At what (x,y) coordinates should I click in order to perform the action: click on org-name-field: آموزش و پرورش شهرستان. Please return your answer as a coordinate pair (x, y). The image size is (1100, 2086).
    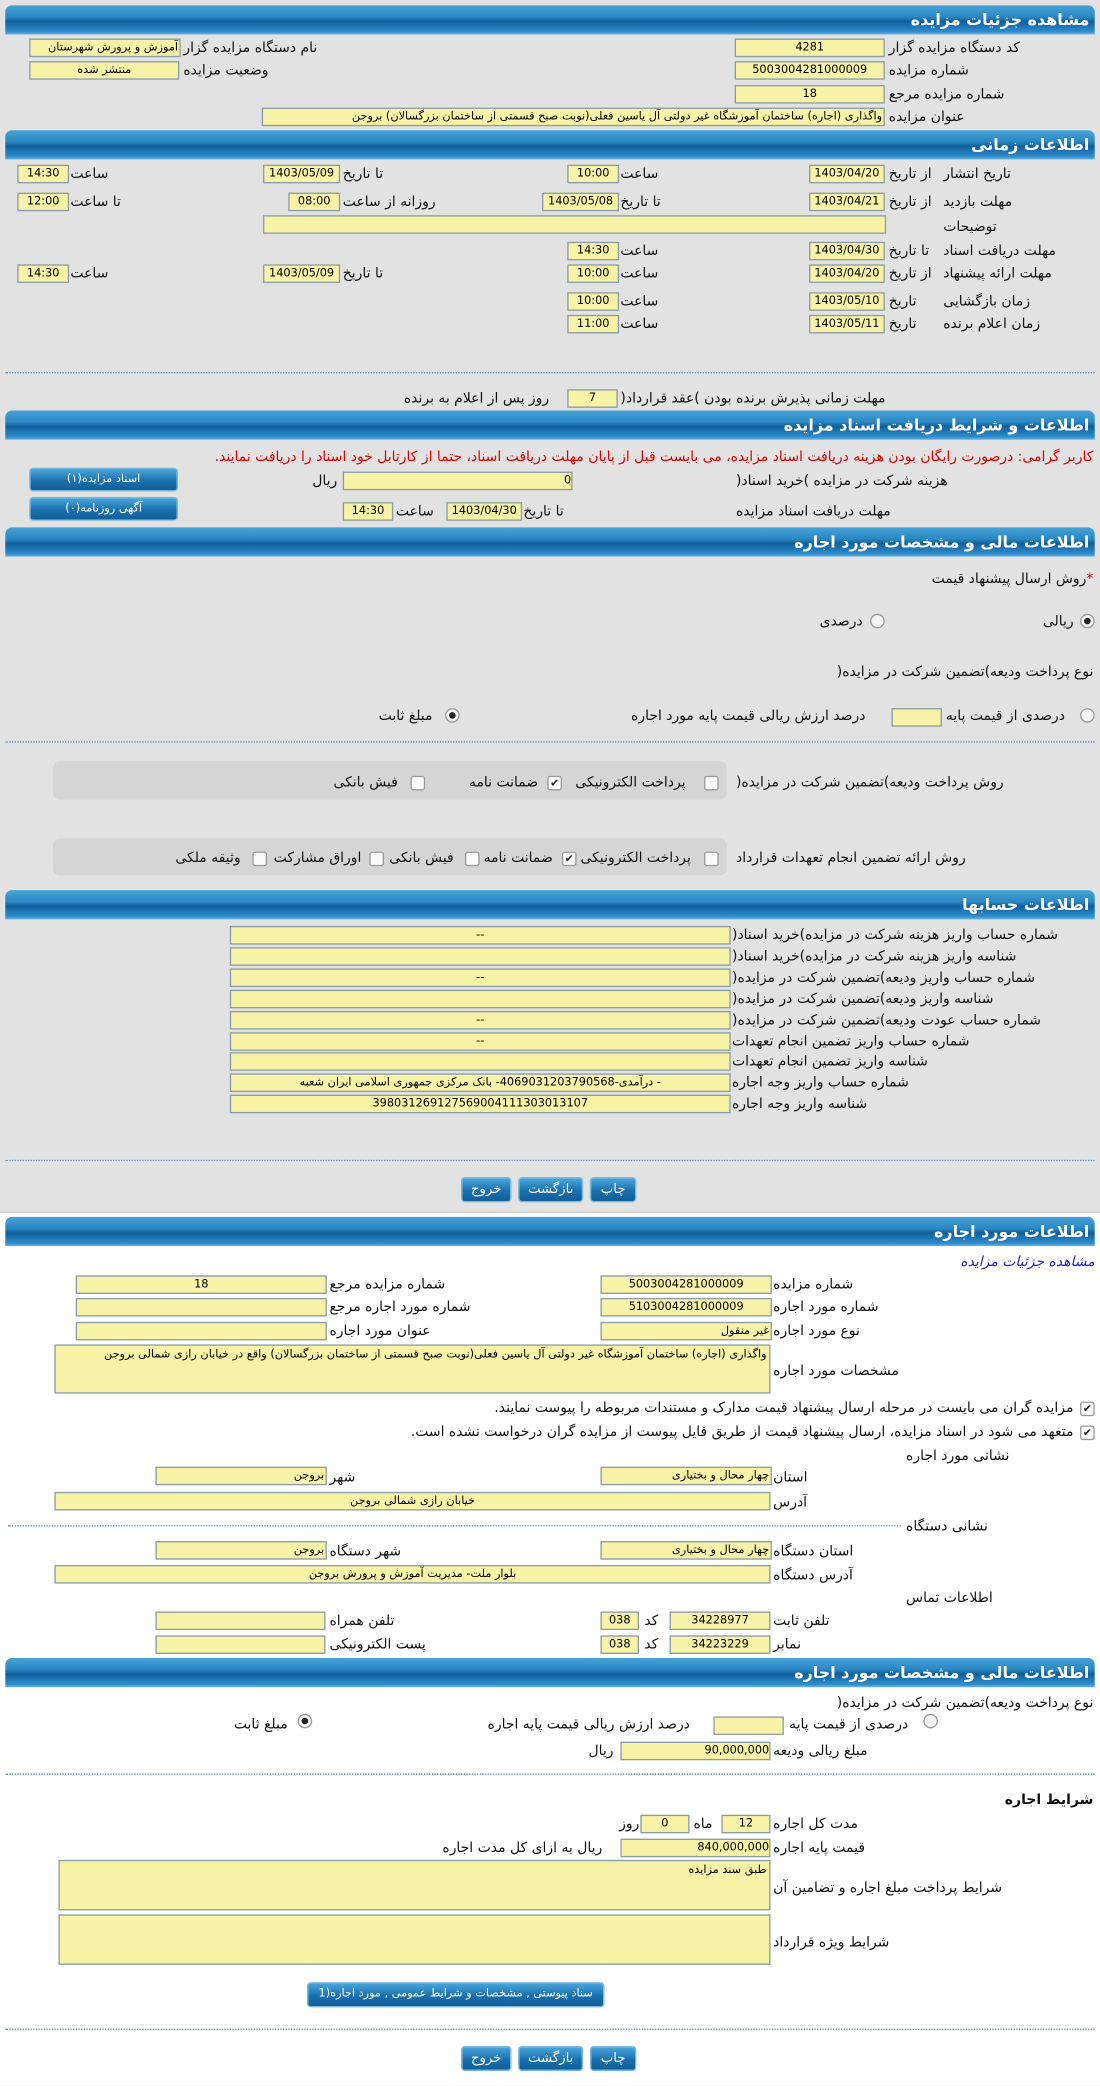
    Looking at the image, I should click on (105, 48).